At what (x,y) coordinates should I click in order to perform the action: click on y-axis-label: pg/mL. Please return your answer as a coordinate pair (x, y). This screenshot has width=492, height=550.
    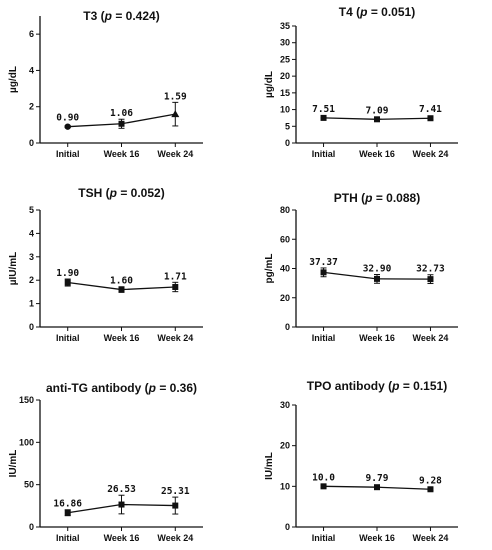
    Looking at the image, I should click on (269, 269).